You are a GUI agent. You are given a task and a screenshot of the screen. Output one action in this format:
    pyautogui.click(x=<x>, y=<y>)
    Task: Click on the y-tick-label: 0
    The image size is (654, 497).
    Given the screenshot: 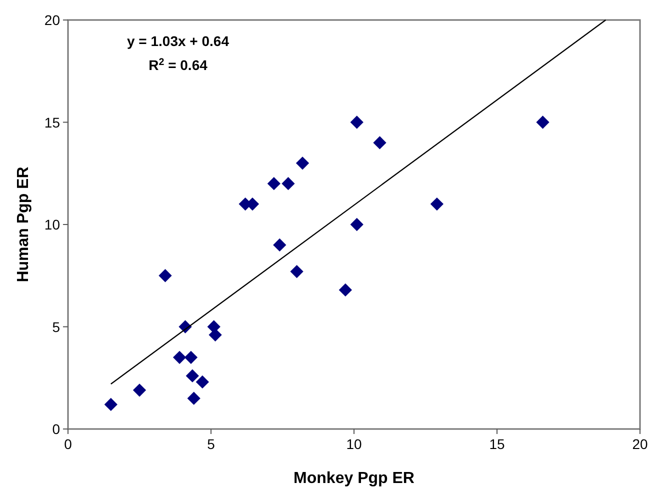 What is the action you would take?
    pyautogui.click(x=56, y=429)
    